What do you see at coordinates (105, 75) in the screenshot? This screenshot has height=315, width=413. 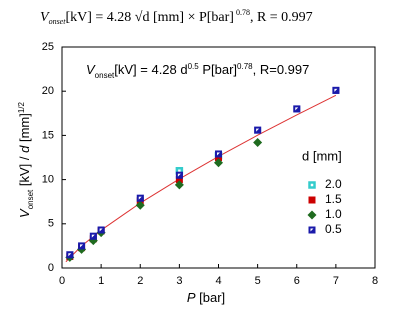 I see `annotation-part: onset` at bounding box center [105, 75].